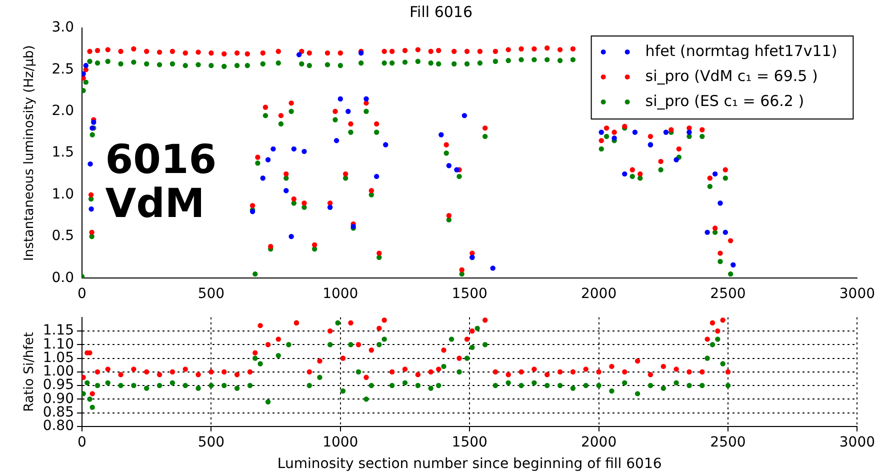  What do you see at coordinates (58, 358) in the screenshot?
I see `y-tick-label: 1.05` at bounding box center [58, 358].